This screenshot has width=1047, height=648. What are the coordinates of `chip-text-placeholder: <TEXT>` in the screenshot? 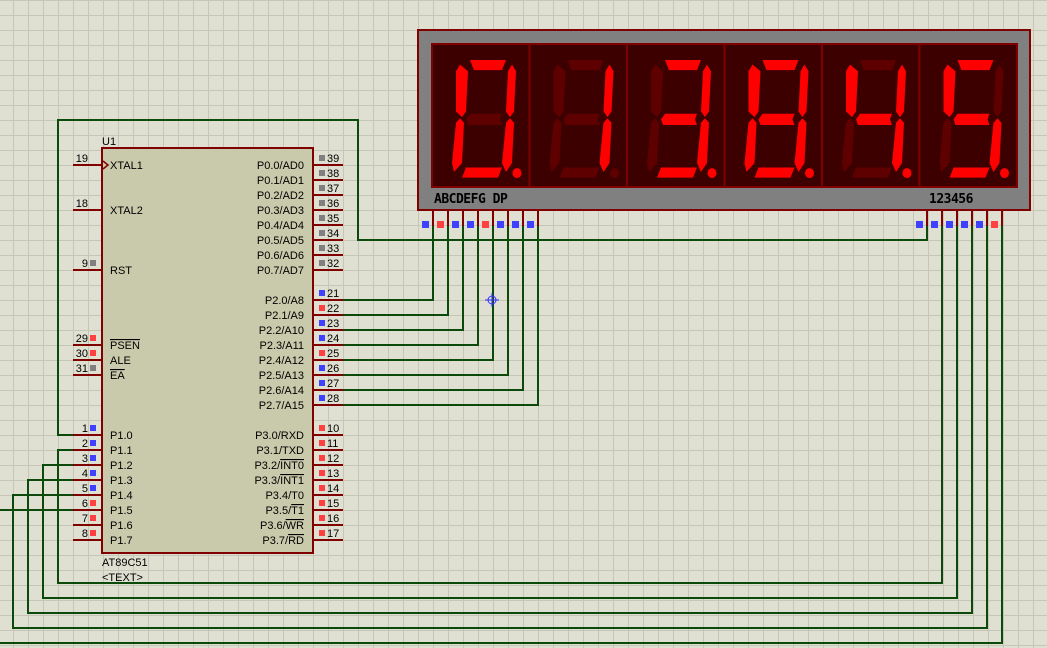 It's located at (122, 578).